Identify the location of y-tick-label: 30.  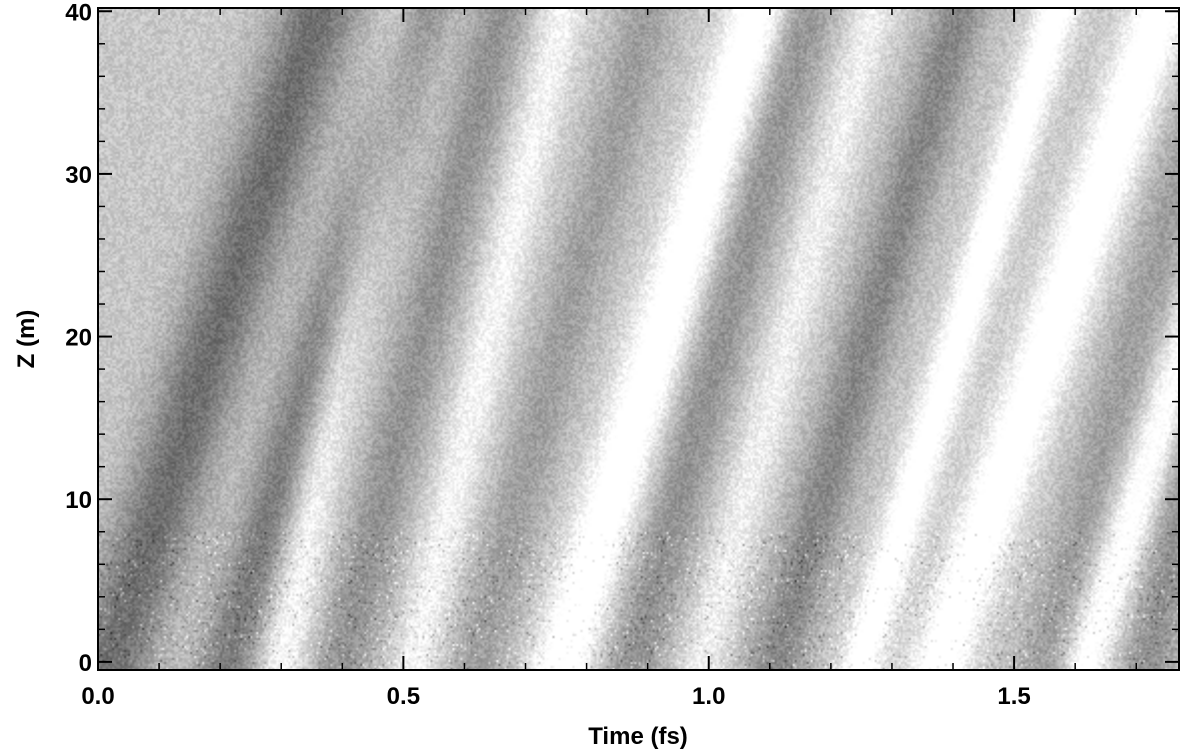
(78, 175).